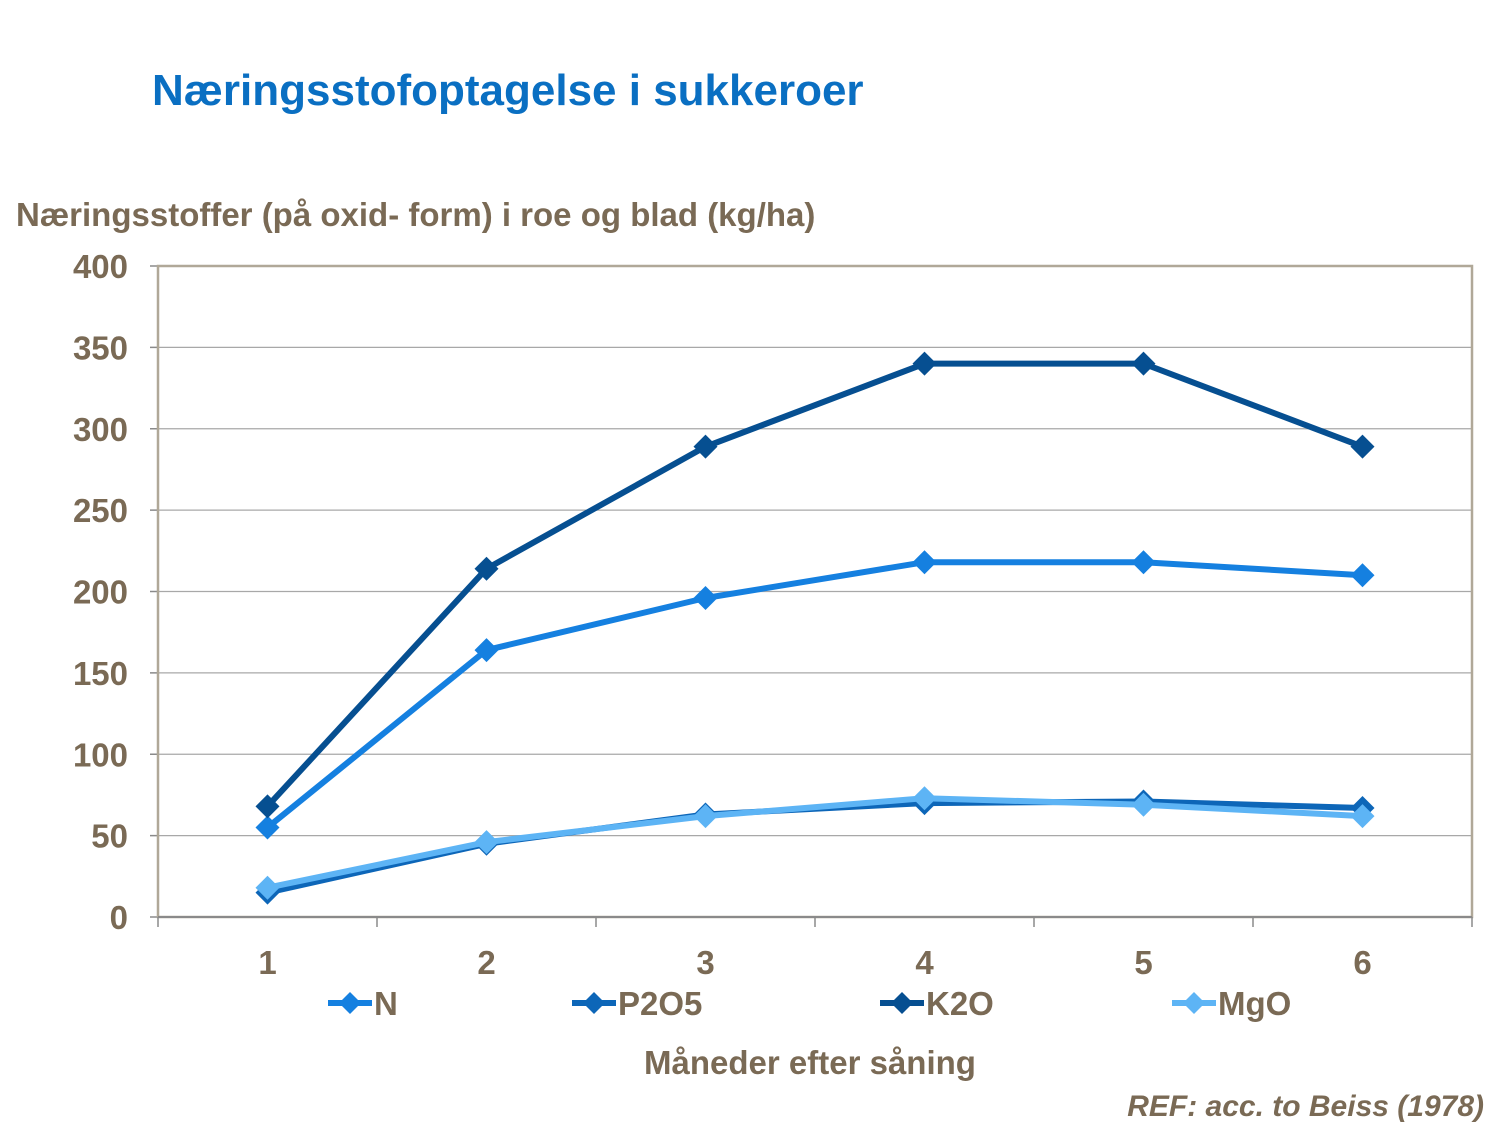 Image resolution: width=1501 pixels, height=1126 pixels. Describe the element at coordinates (810, 1062) in the screenshot. I see `x-axis-label: Måneder efter såning` at that location.